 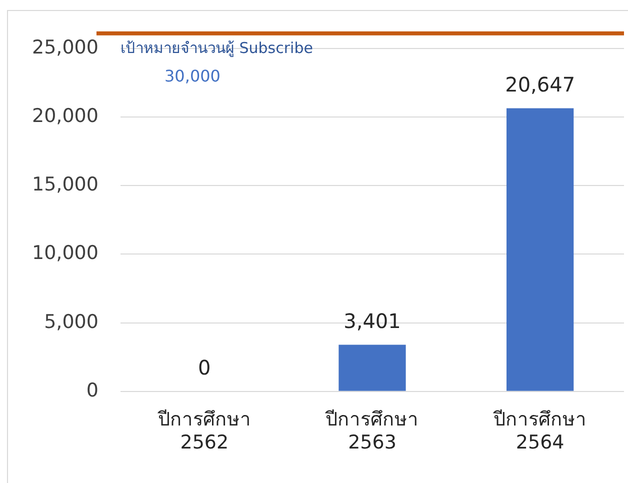 What do you see at coordinates (65, 253) in the screenshot?
I see `y-tick-label: 10,000` at bounding box center [65, 253].